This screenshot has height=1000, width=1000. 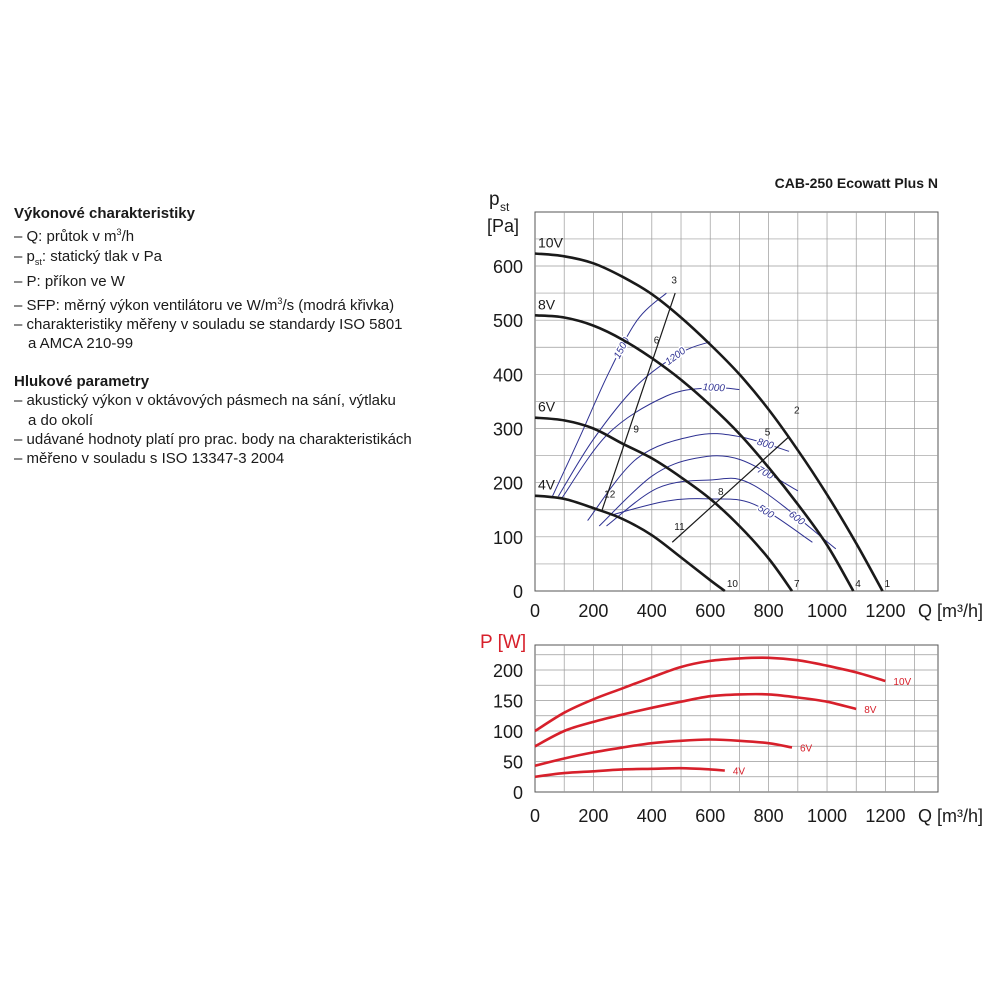 What do you see at coordinates (513, 763) in the screenshot?
I see `power-ytick-label: 50` at bounding box center [513, 763].